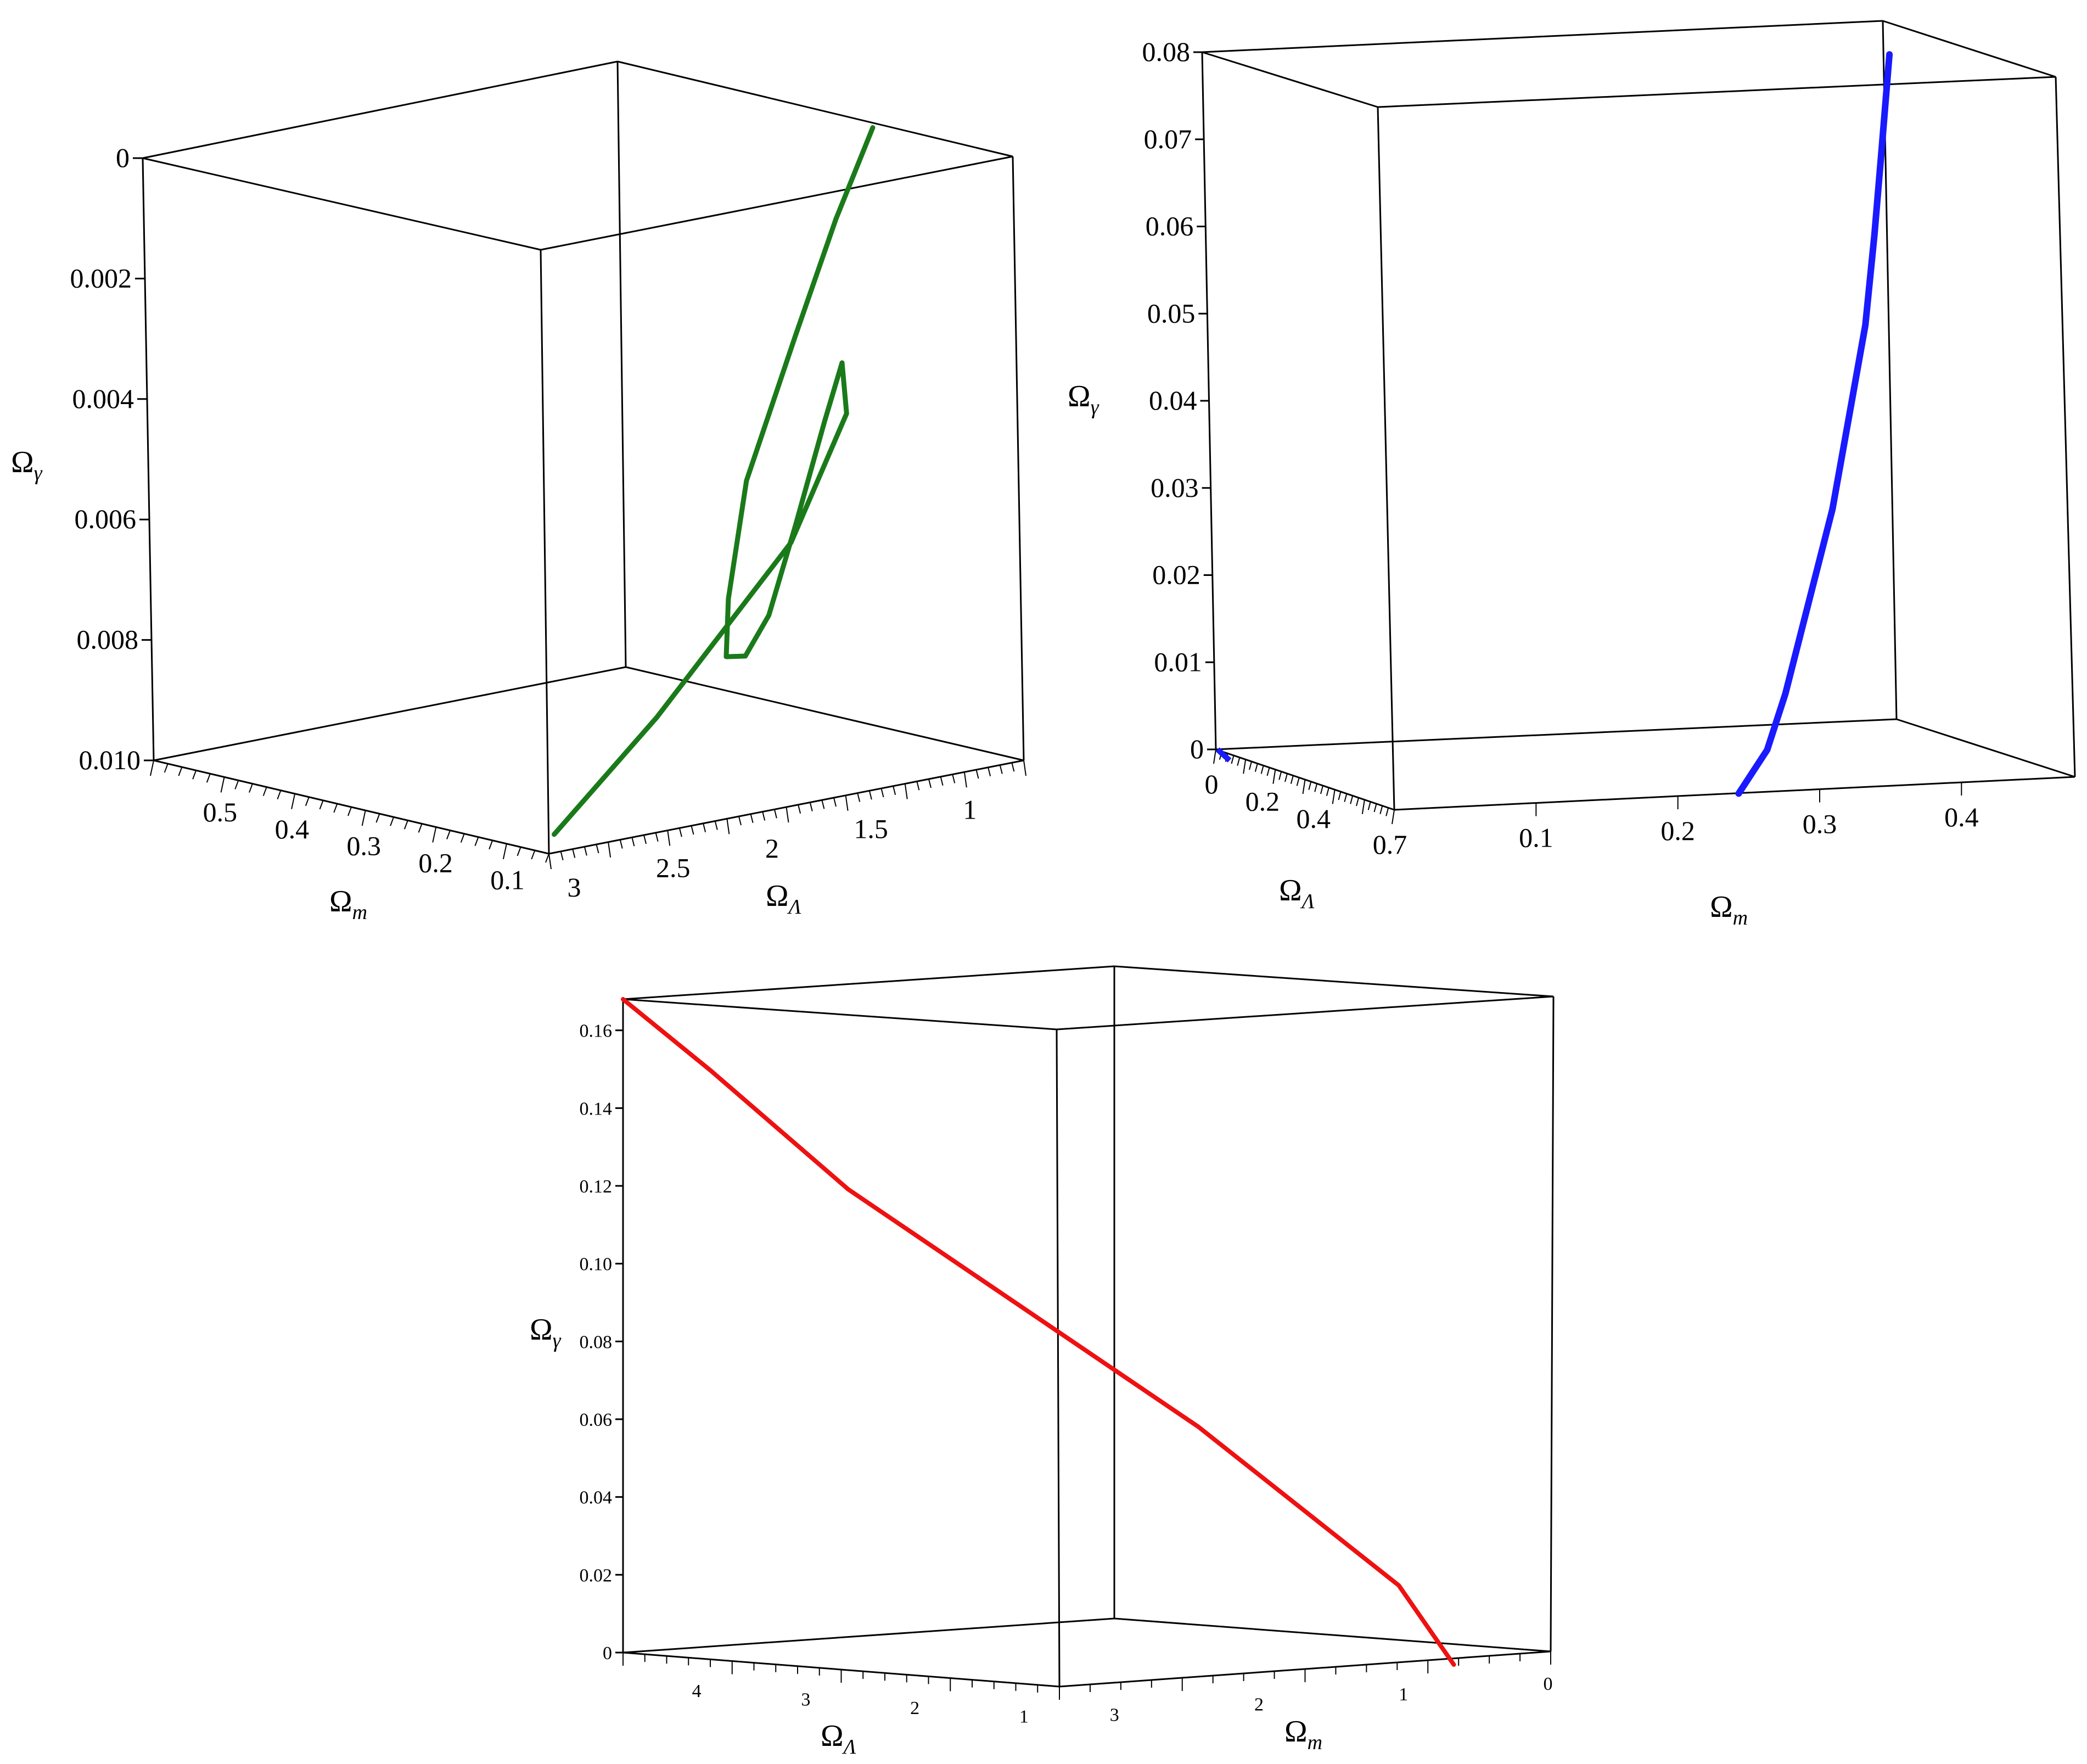 This screenshot has height=1764, width=2087. I want to click on data-series-line, so click(1814, 424).